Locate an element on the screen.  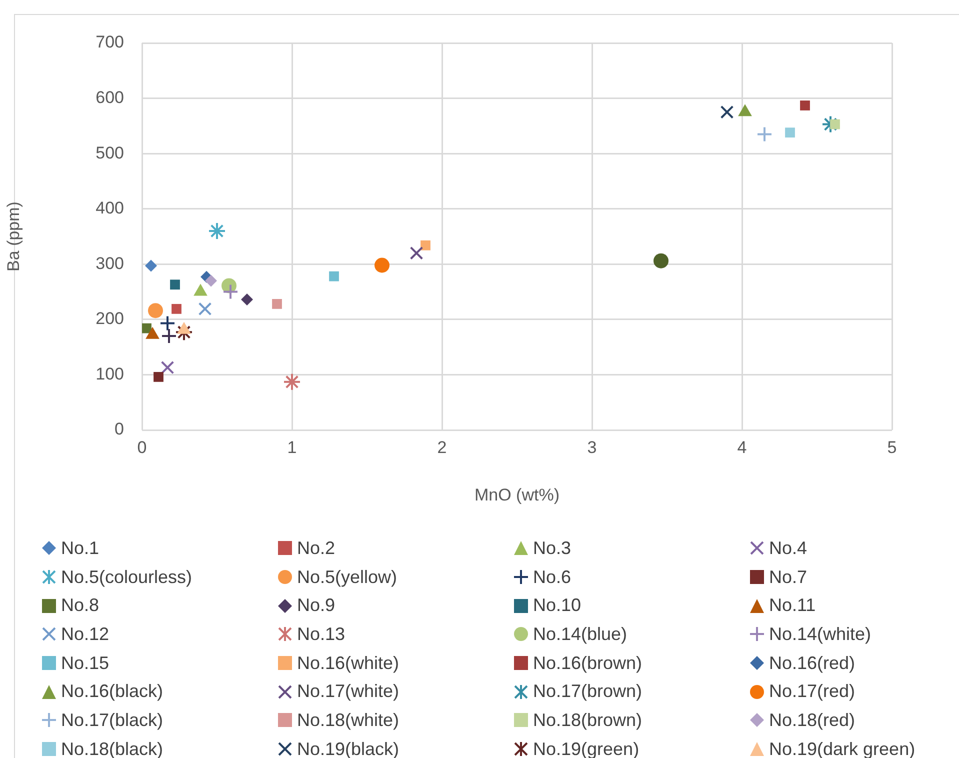
legend-label: No.7 is located at coordinates (788, 577).